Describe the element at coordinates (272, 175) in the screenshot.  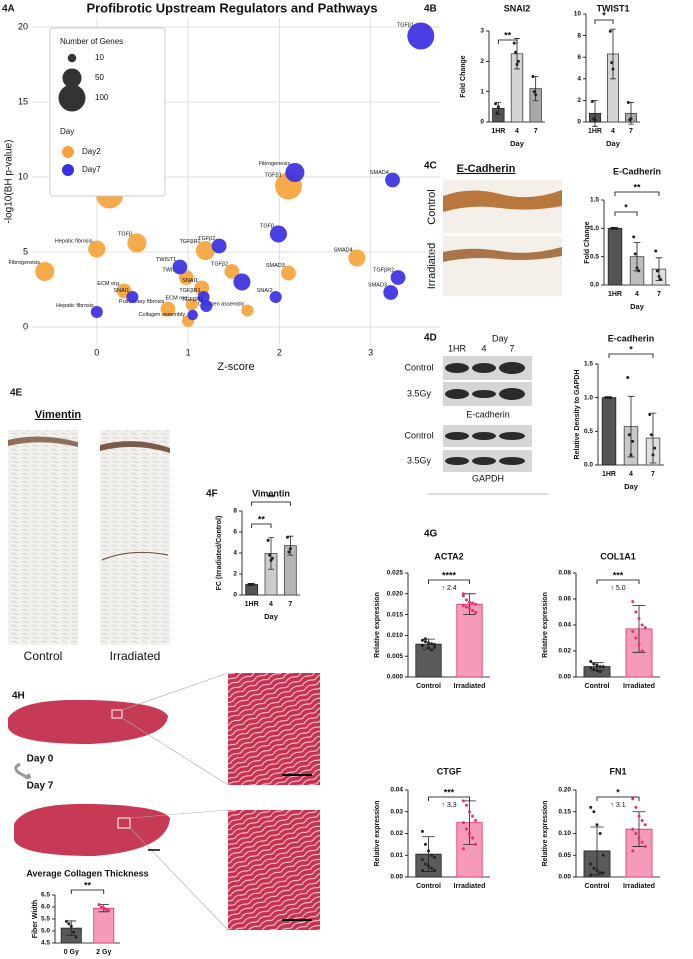
I see `point-label: TGFβ1` at that location.